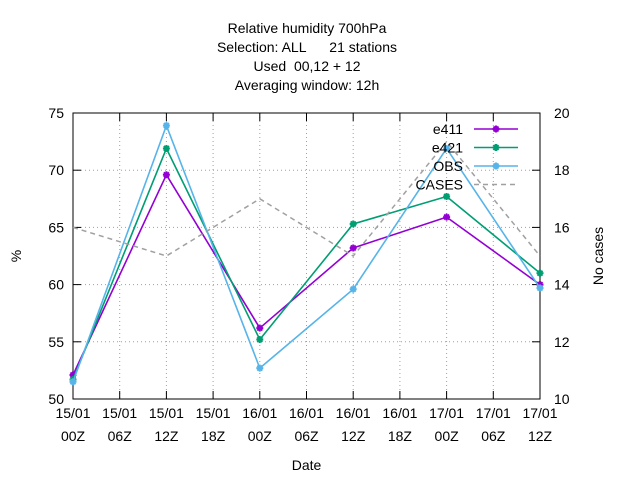 The image size is (640, 485). Describe the element at coordinates (562, 342) in the screenshot. I see `y2-tick-label: 12` at that location.